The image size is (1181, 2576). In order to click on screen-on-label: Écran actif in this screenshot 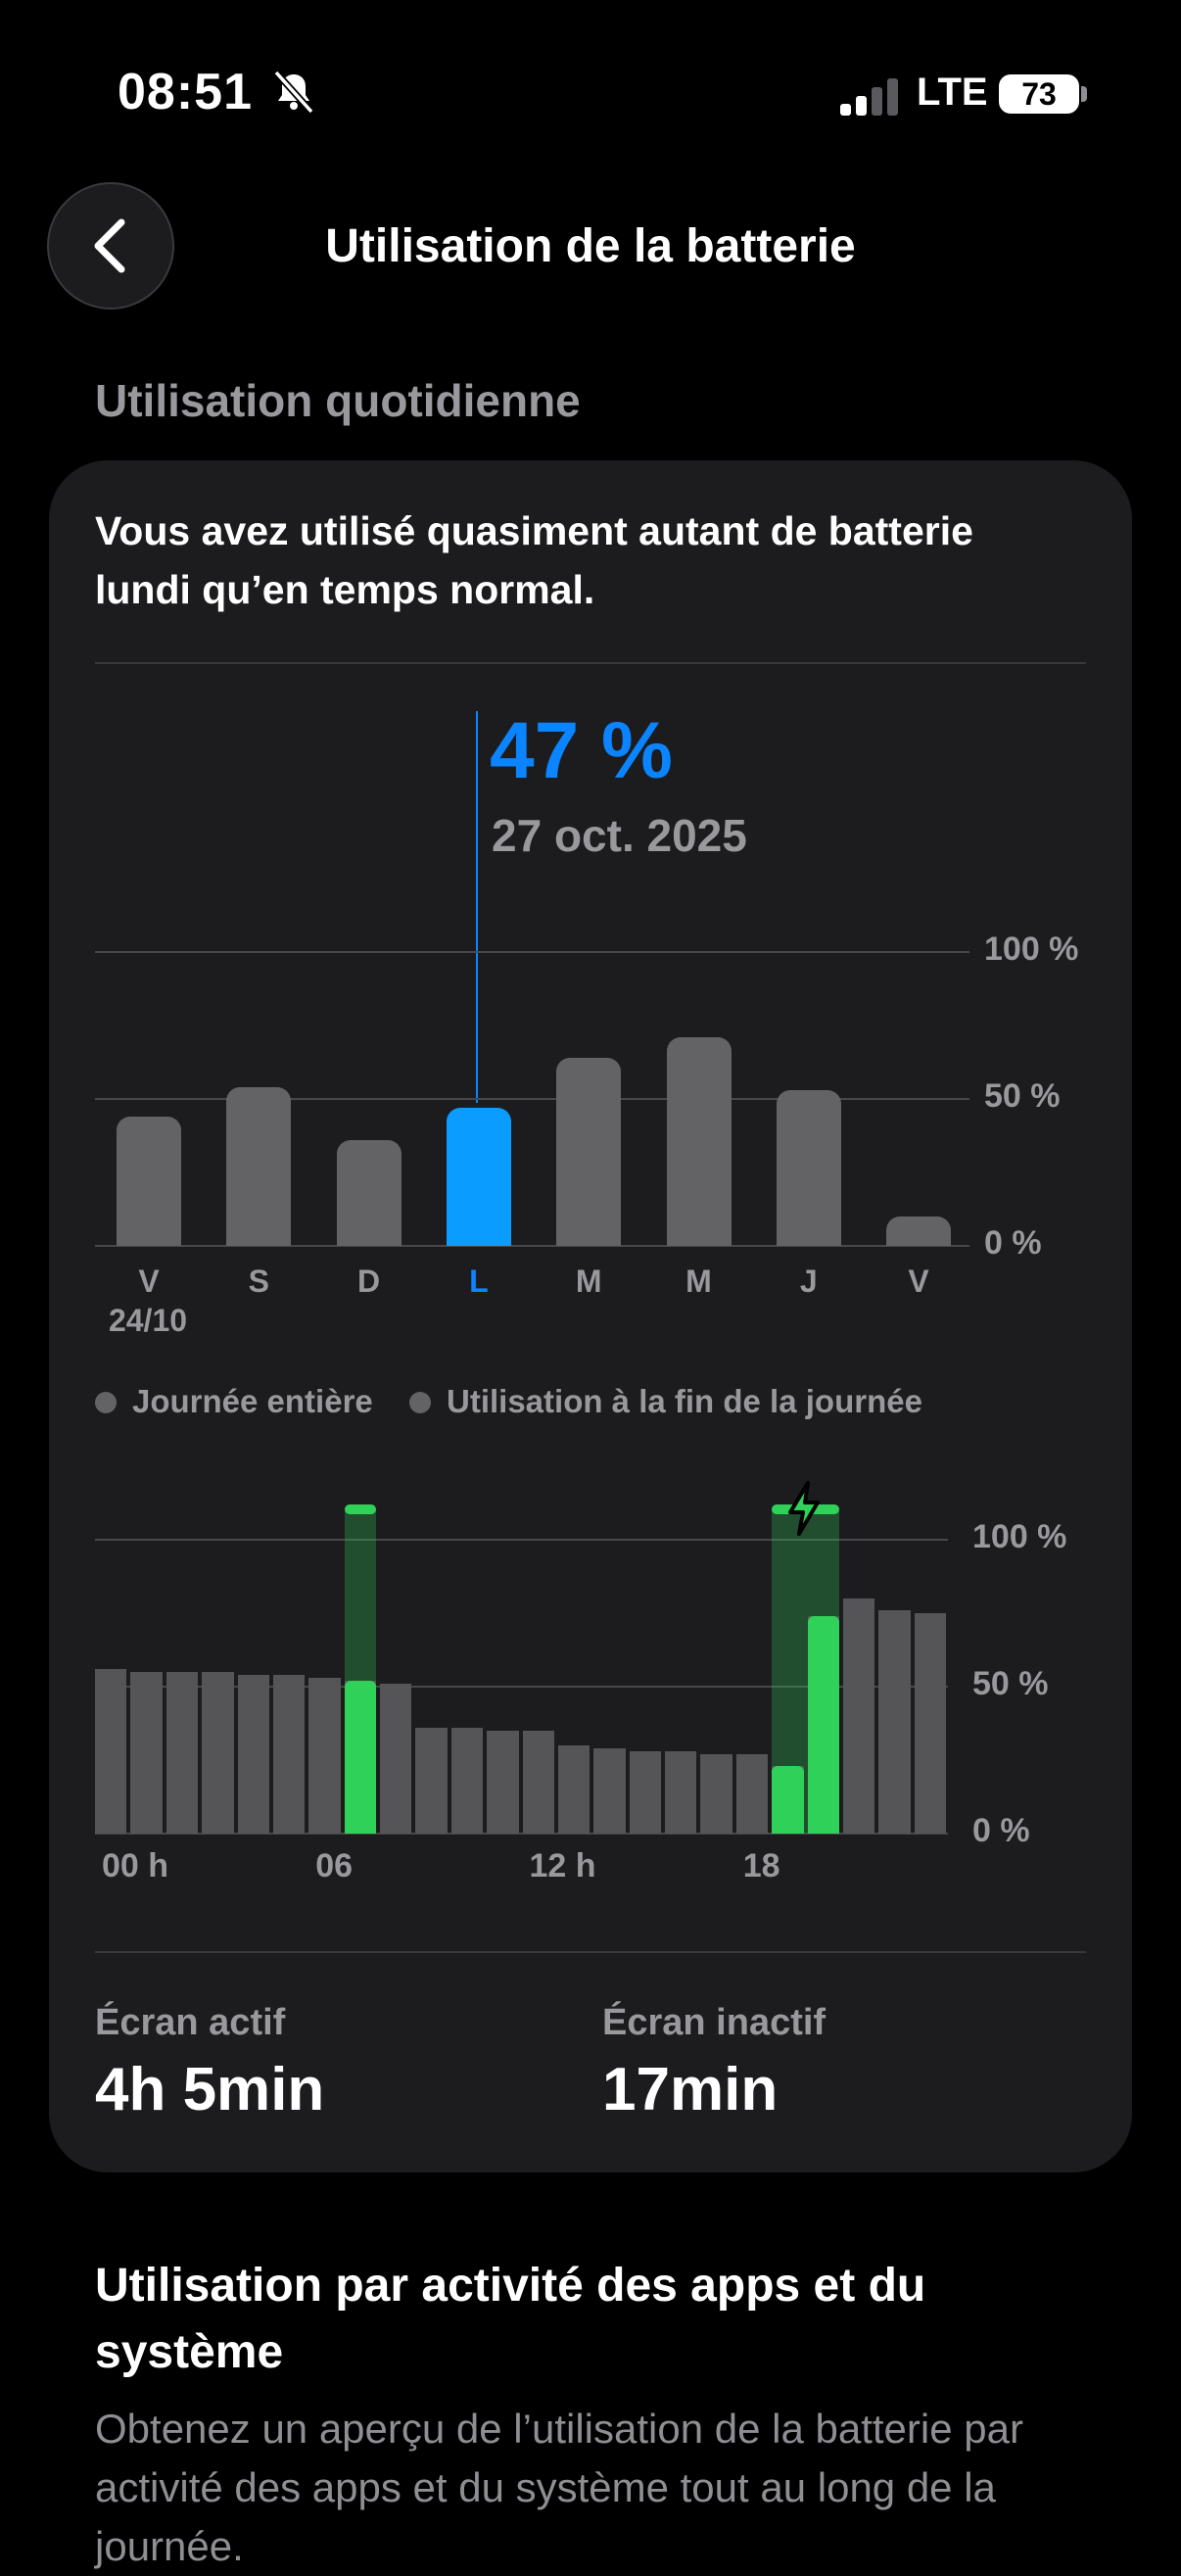, I will do `click(191, 2022)`.